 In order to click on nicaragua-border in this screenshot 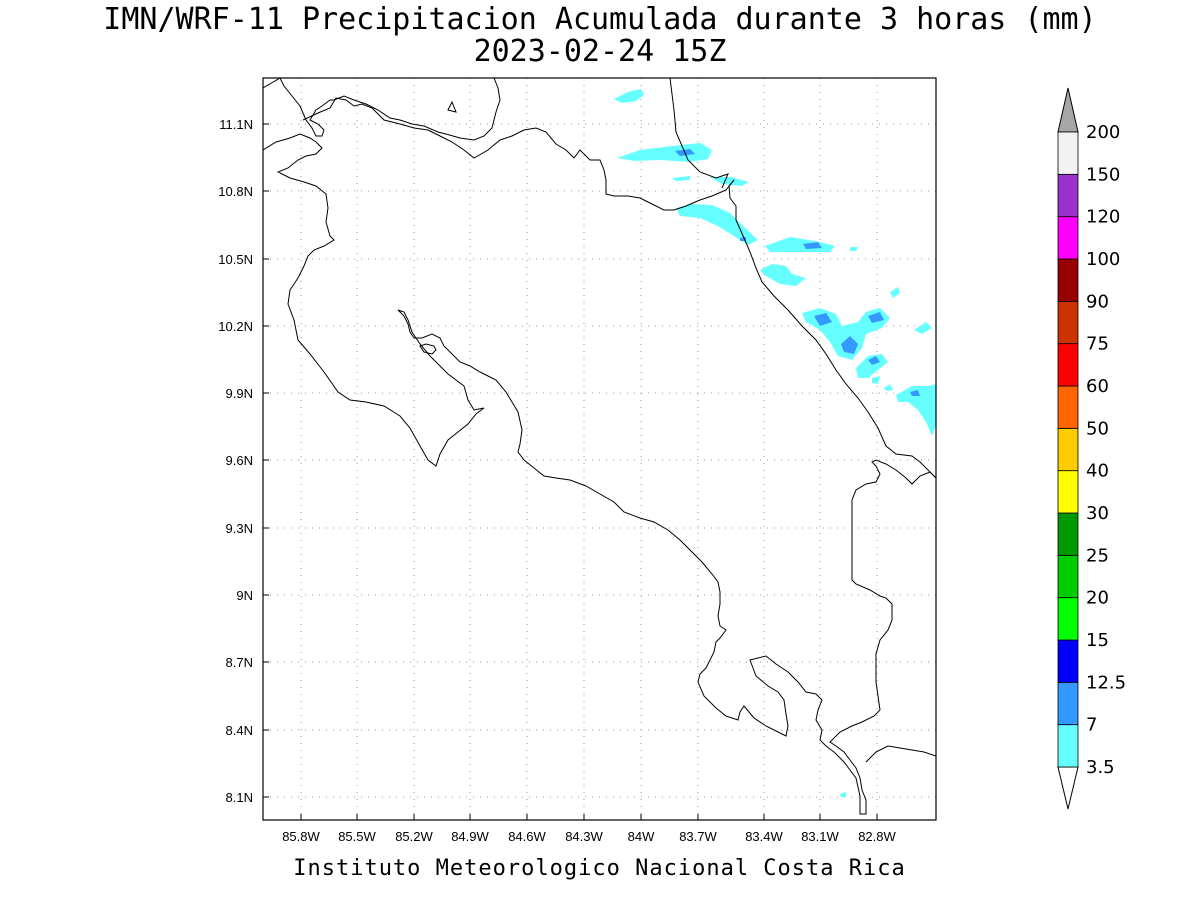, I will do `click(518, 154)`.